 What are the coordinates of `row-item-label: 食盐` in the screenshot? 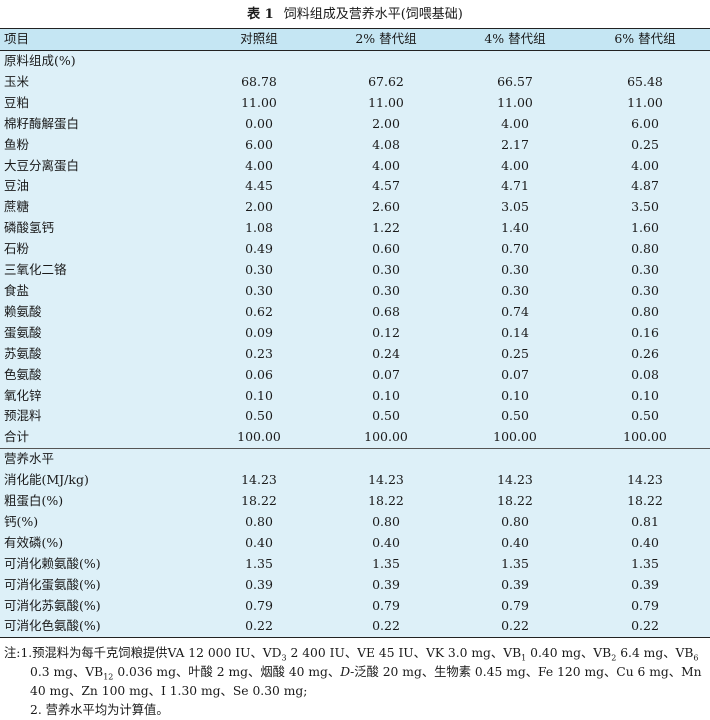 It's located at (17, 290).